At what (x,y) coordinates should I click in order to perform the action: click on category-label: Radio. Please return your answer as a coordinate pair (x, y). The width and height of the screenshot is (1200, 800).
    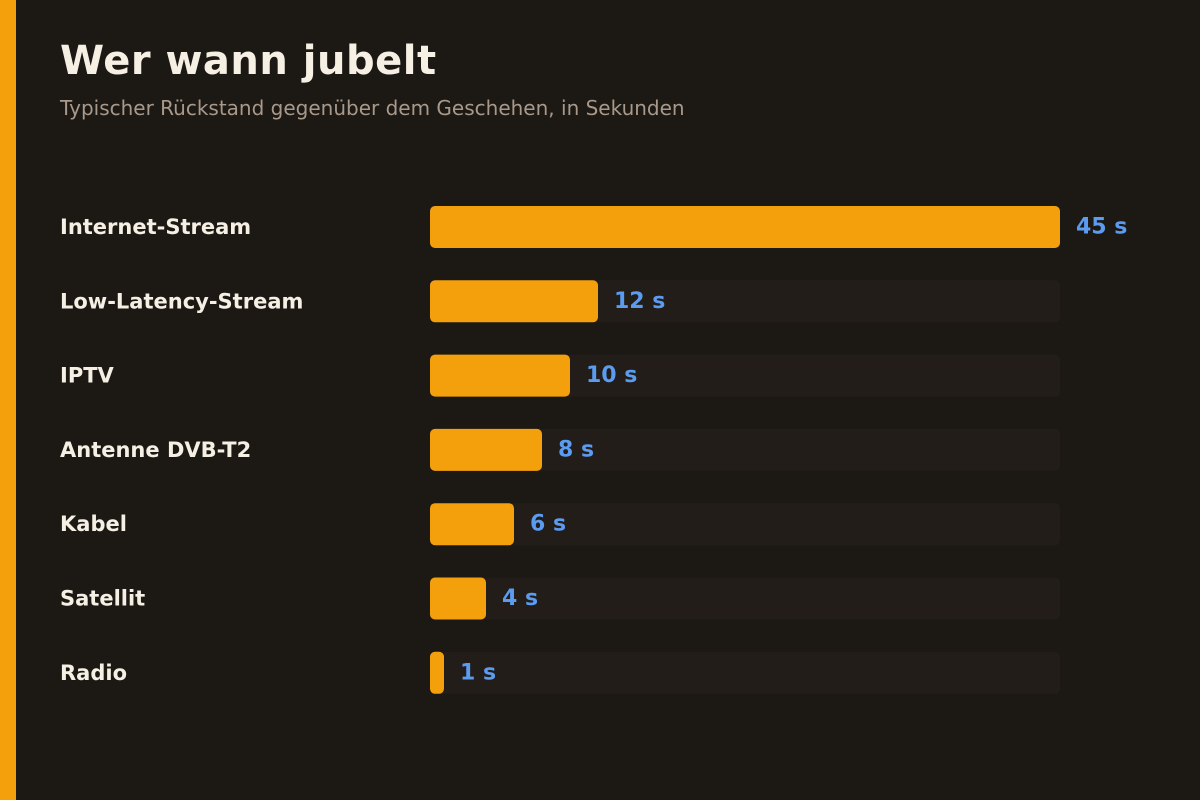
    Looking at the image, I should click on (93, 673).